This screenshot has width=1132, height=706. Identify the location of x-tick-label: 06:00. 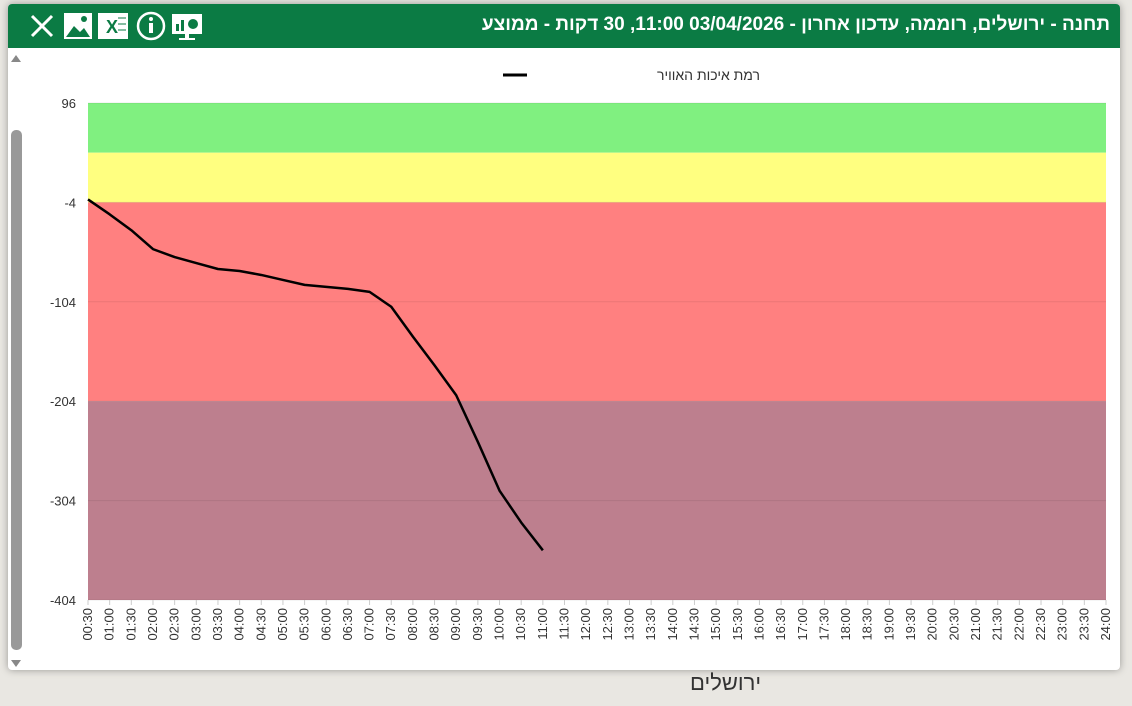
(325, 624).